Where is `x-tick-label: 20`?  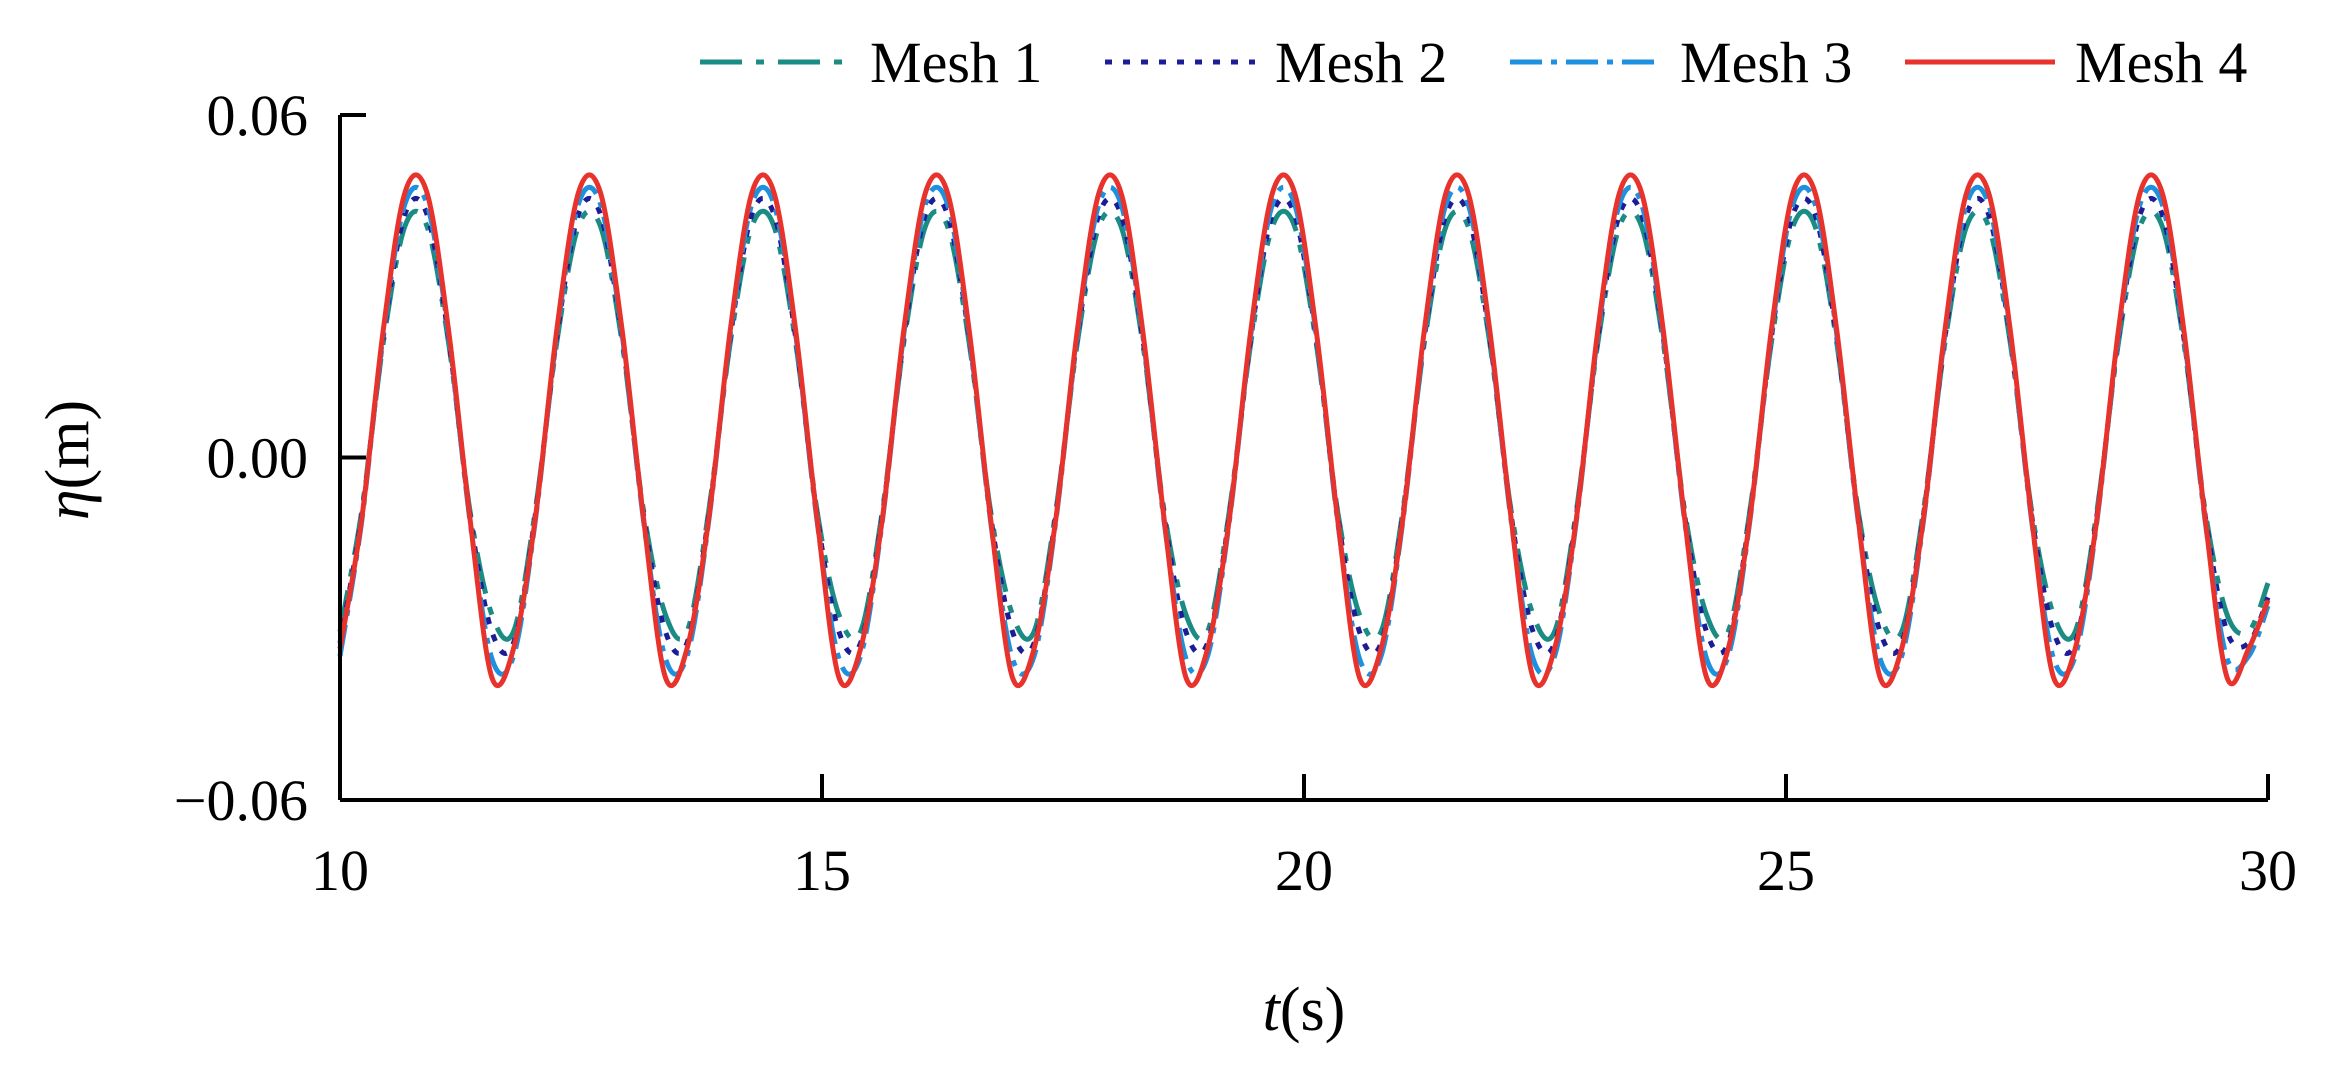
x-tick-label: 20 is located at coordinates (1304, 870).